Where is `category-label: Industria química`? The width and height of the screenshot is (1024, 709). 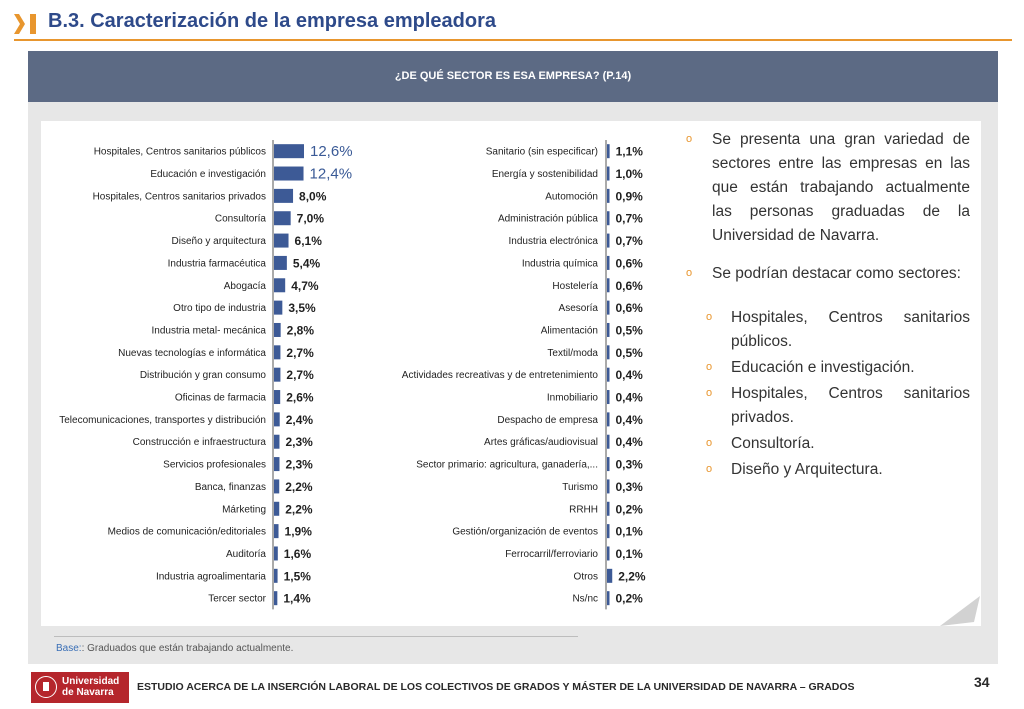 category-label: Industria química is located at coordinates (560, 263).